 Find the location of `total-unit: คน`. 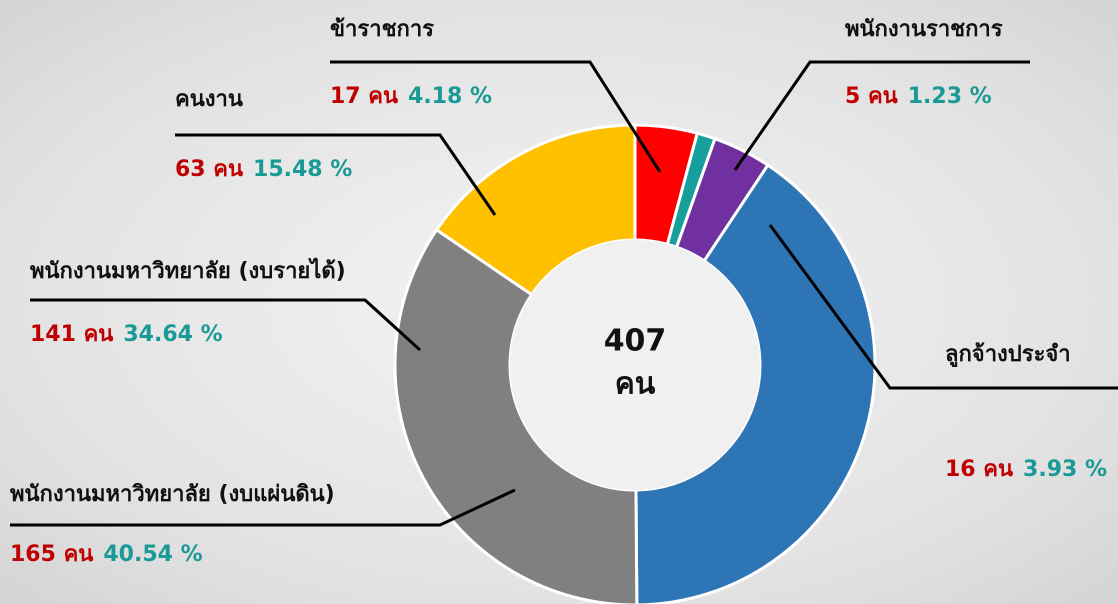

total-unit: คน is located at coordinates (635, 384).